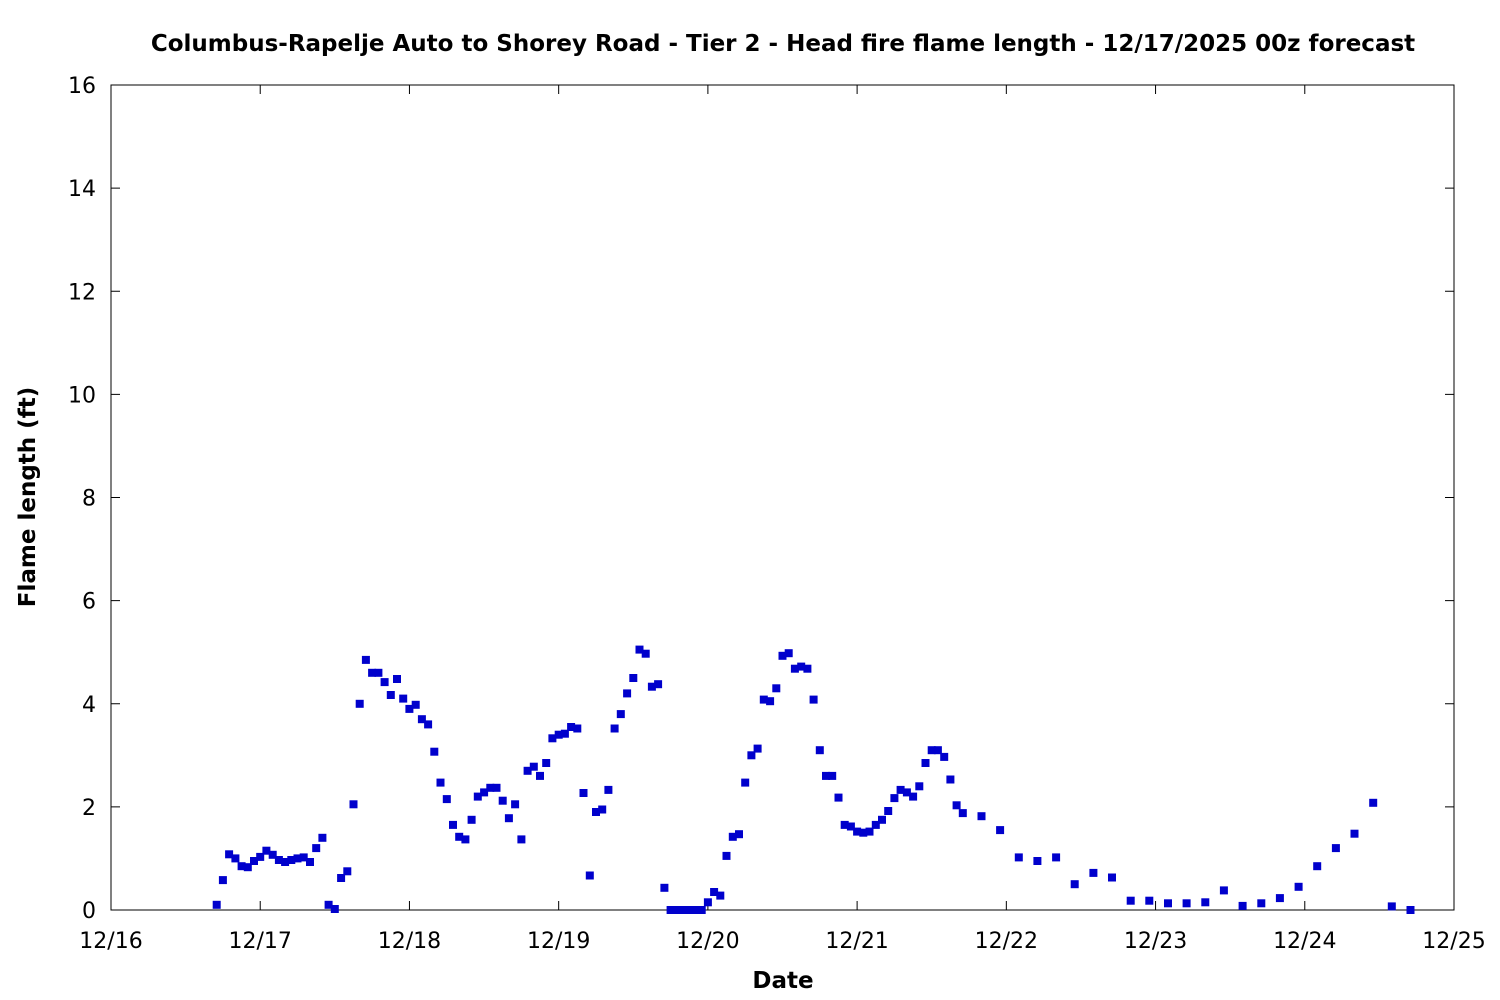 This screenshot has height=1000, width=1500. What do you see at coordinates (82, 395) in the screenshot?
I see `y-tick-label: 10` at bounding box center [82, 395].